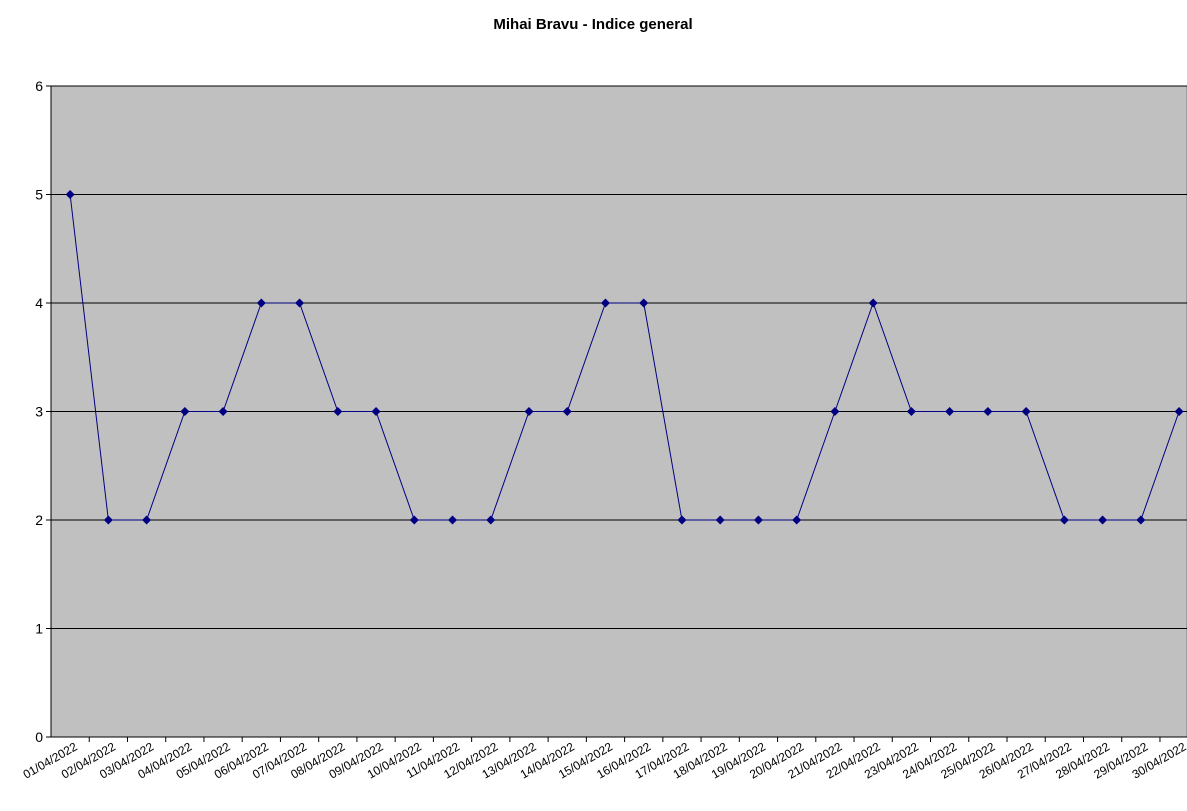 The height and width of the screenshot is (811, 1187). I want to click on y-tick-label: 4, so click(39, 303).